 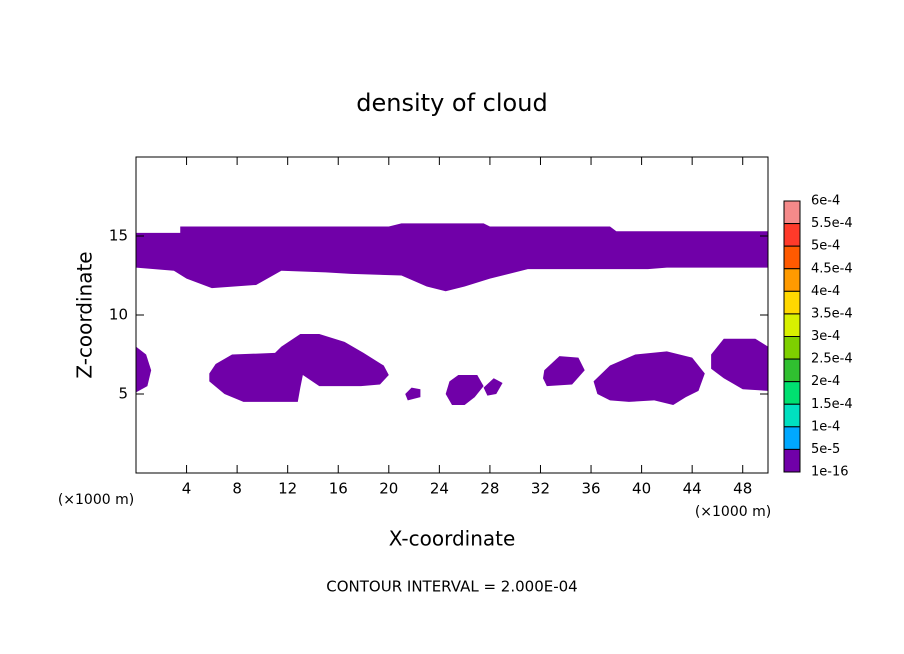 What do you see at coordinates (540, 489) in the screenshot?
I see `x-tick-label: 32` at bounding box center [540, 489].